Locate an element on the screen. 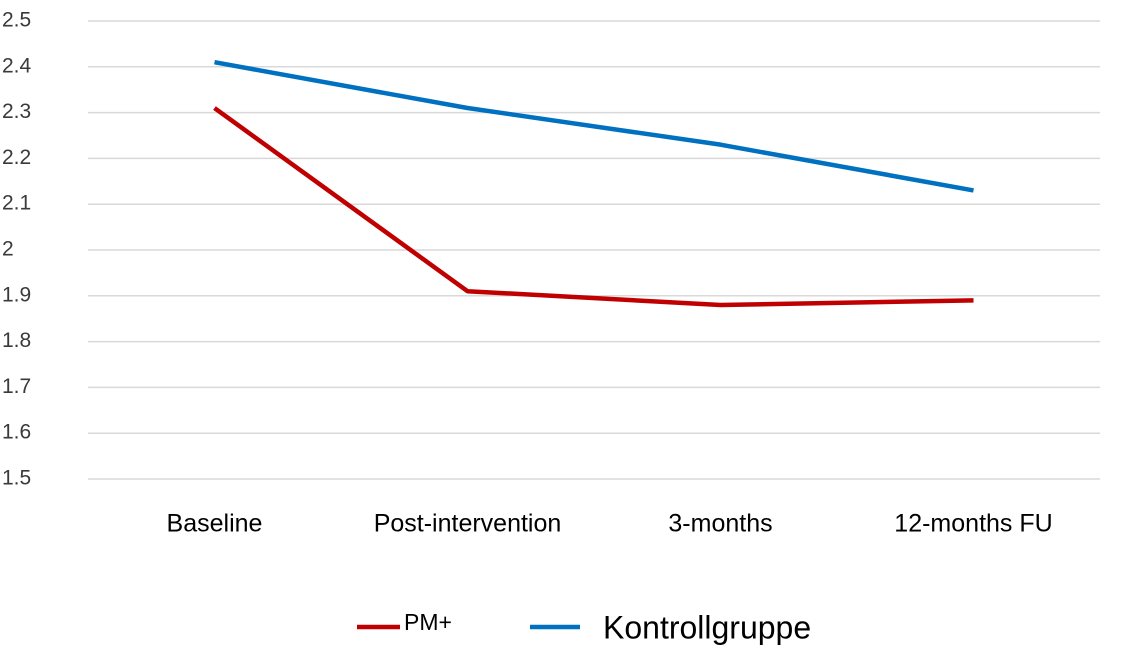  legend-label: Kontrollgruppe is located at coordinates (707, 627).